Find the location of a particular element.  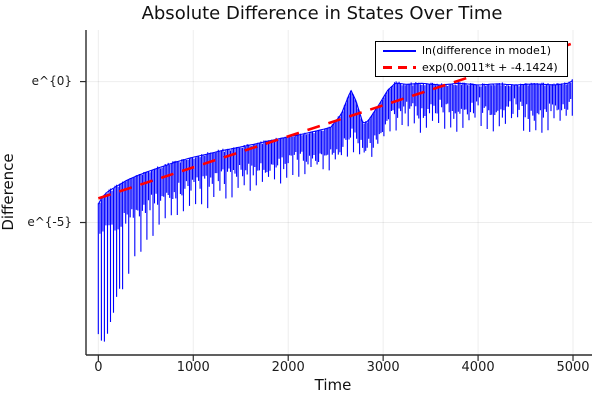

legend-dashed-line-sample is located at coordinates (399, 67).